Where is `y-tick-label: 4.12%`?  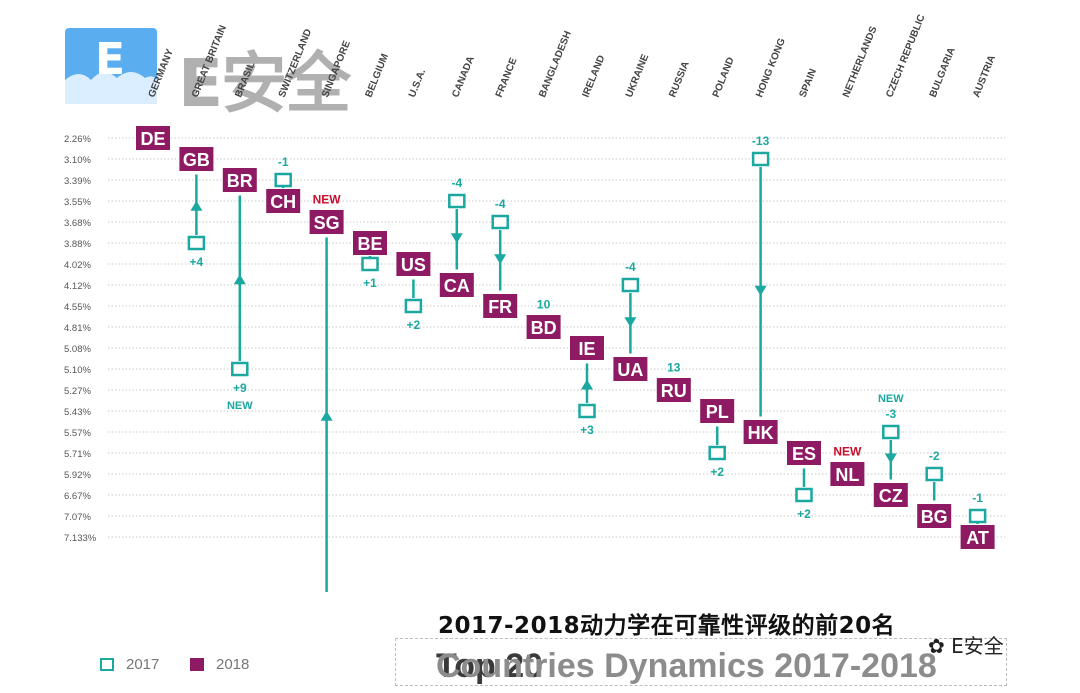 y-tick-label: 4.12% is located at coordinates (77, 286).